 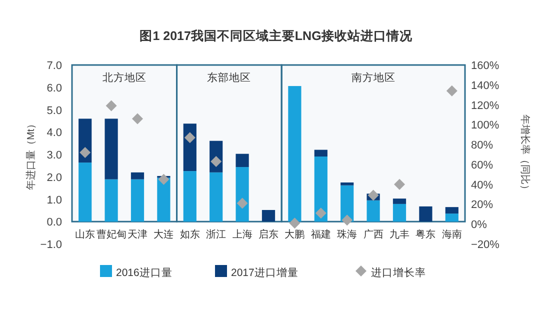 I want to click on band-label: 南方地区, so click(x=373, y=77).